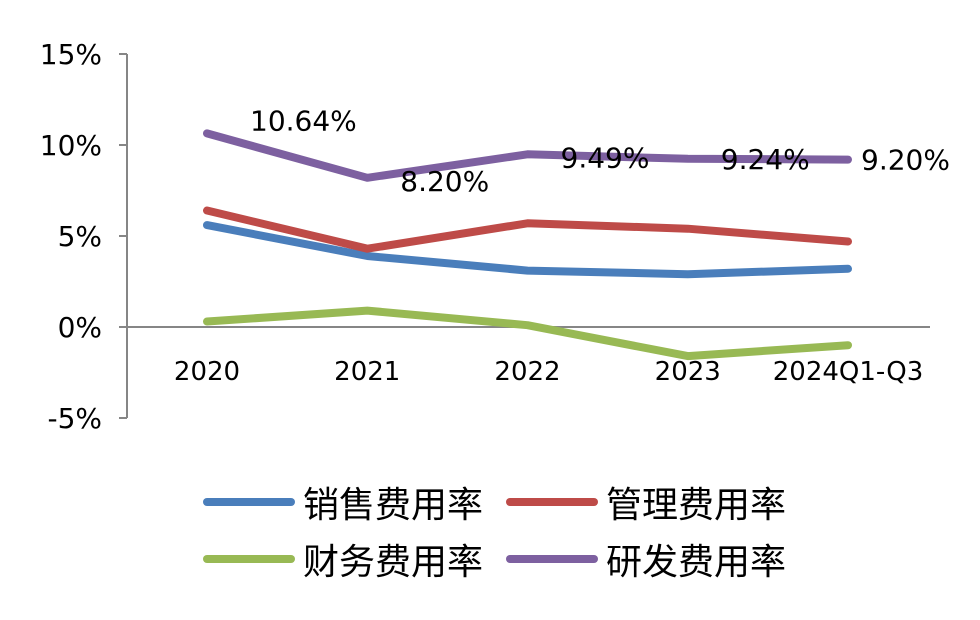 This screenshot has height=620, width=980. Describe the element at coordinates (765, 159) in the screenshot. I see `data-label: 9.24%` at that location.